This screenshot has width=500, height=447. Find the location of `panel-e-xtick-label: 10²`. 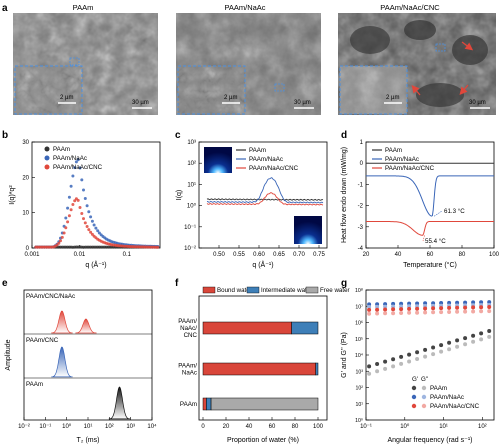

panel-e-xtick-label: 10² is located at coordinates (109, 427).